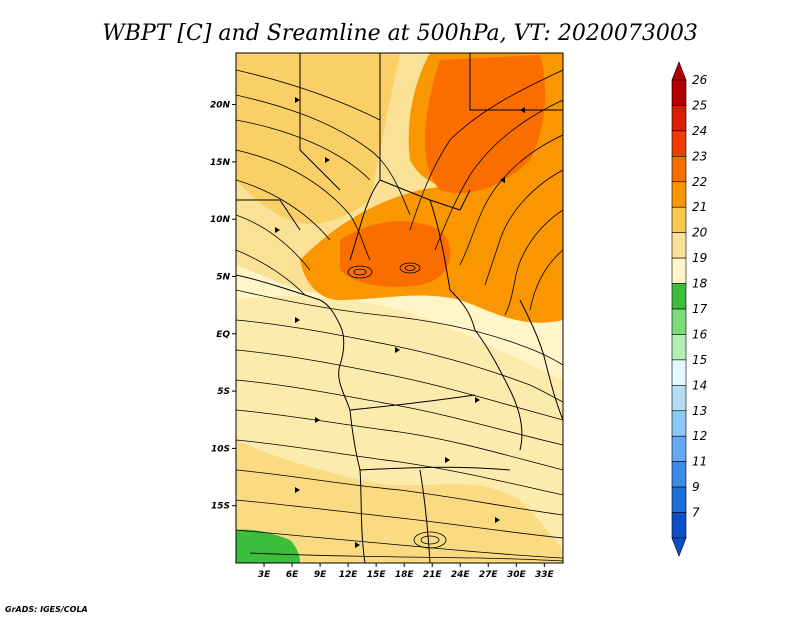  I want to click on lon-tick-label: 30E, so click(517, 575).